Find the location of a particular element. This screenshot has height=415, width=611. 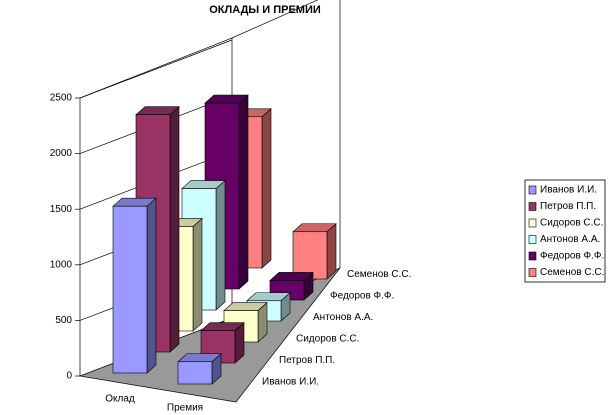

legend-label: Сидоров С.С. is located at coordinates (571, 223).